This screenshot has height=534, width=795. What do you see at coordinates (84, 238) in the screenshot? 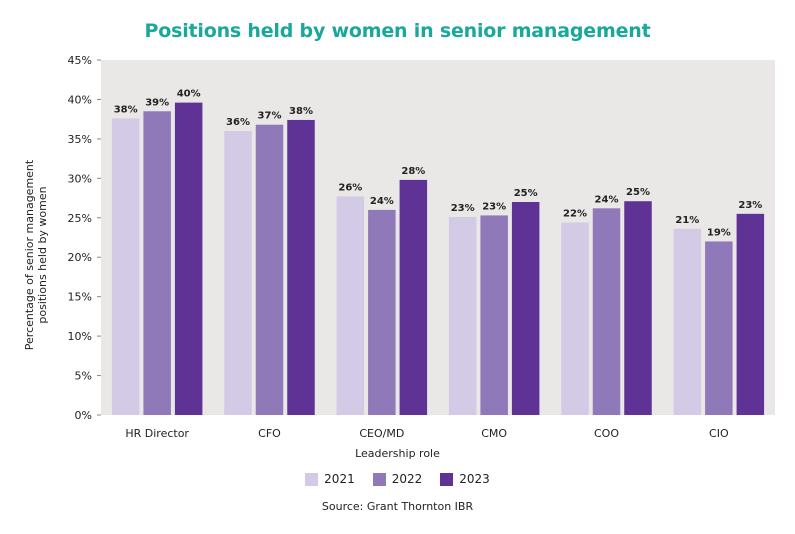
I see `y-axis-ticks: 0% 5% 10% 15% 20% 25% 30% 35% 40% 45%` at bounding box center [84, 238].